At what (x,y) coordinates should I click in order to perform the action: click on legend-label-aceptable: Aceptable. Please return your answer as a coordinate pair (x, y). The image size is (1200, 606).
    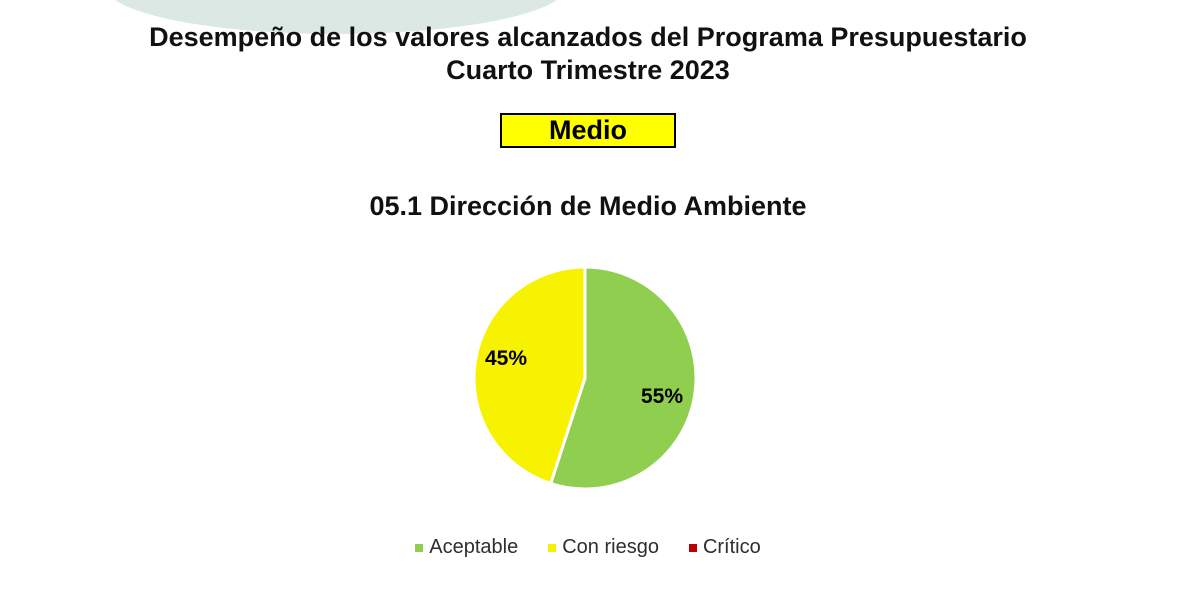
    Looking at the image, I should click on (474, 547).